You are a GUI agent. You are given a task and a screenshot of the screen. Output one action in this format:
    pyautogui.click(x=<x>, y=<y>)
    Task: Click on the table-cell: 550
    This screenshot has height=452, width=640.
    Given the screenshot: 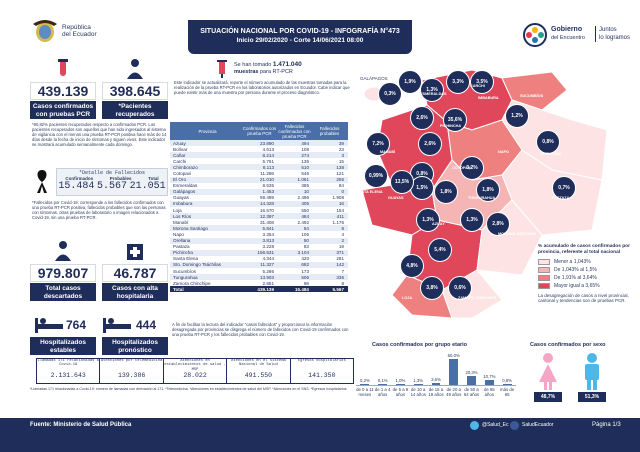 What is the action you would take?
    pyautogui.click(x=305, y=210)
    